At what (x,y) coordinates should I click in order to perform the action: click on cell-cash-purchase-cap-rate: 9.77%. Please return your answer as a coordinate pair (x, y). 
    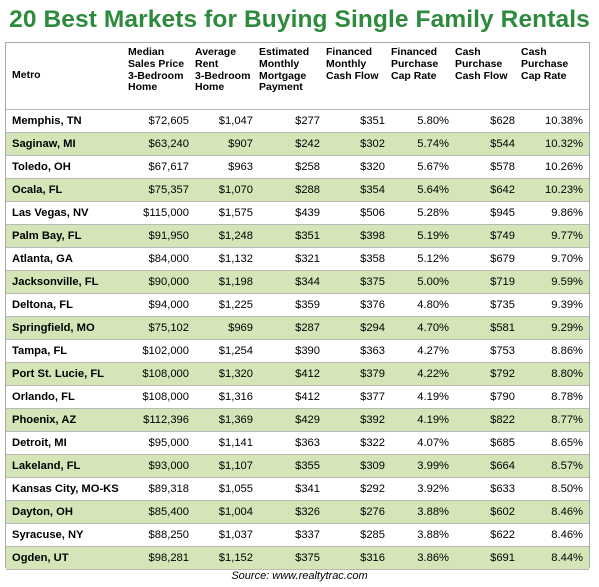
    Looking at the image, I should click on (555, 236).